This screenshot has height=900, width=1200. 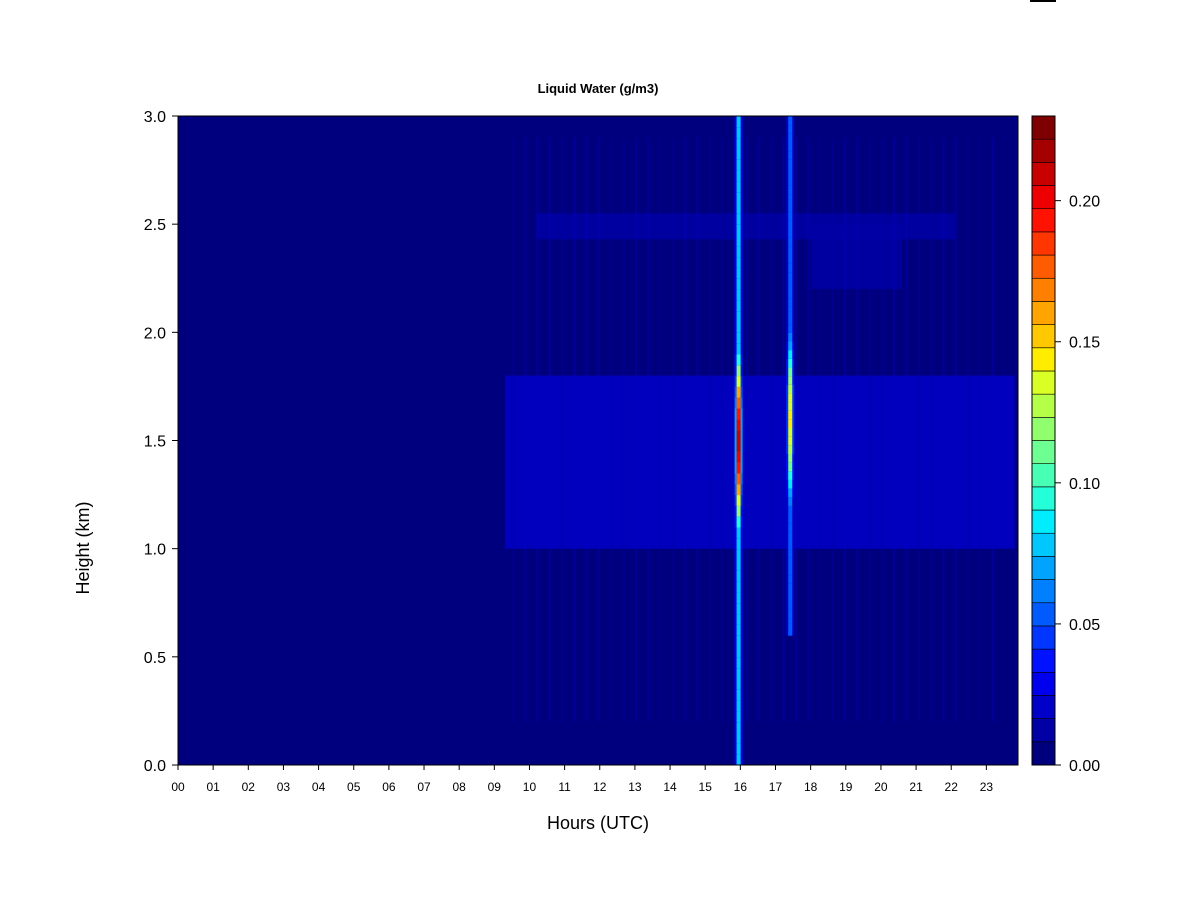 I want to click on x-tick-label: 19, so click(x=846, y=787).